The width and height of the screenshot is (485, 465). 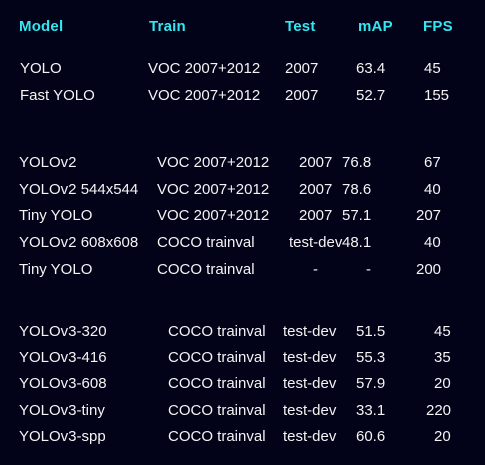 I want to click on cell-fps: 207, so click(x=429, y=215).